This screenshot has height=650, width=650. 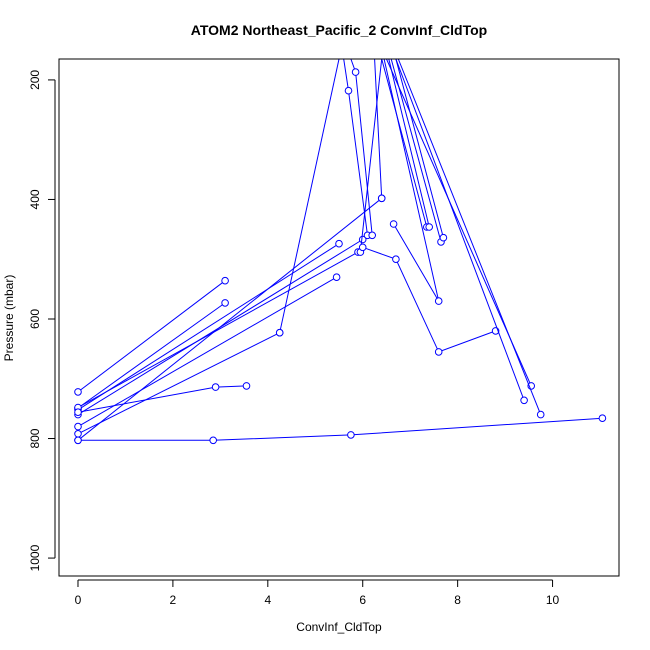 I want to click on x-tick-label: 6, so click(x=362, y=600).